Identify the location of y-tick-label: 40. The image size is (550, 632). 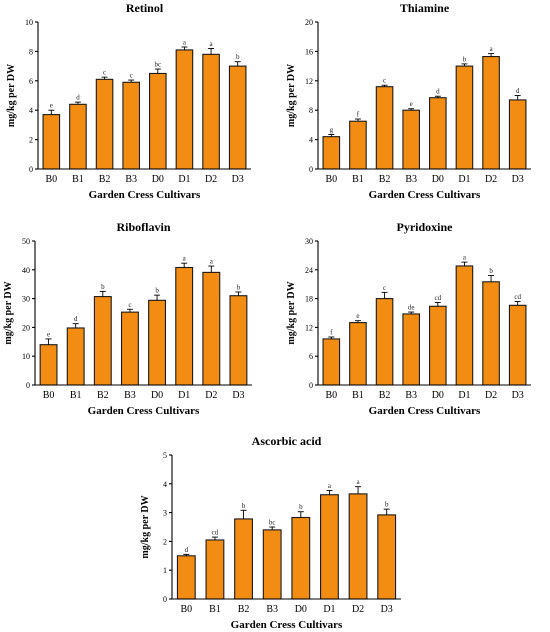
(26, 270).